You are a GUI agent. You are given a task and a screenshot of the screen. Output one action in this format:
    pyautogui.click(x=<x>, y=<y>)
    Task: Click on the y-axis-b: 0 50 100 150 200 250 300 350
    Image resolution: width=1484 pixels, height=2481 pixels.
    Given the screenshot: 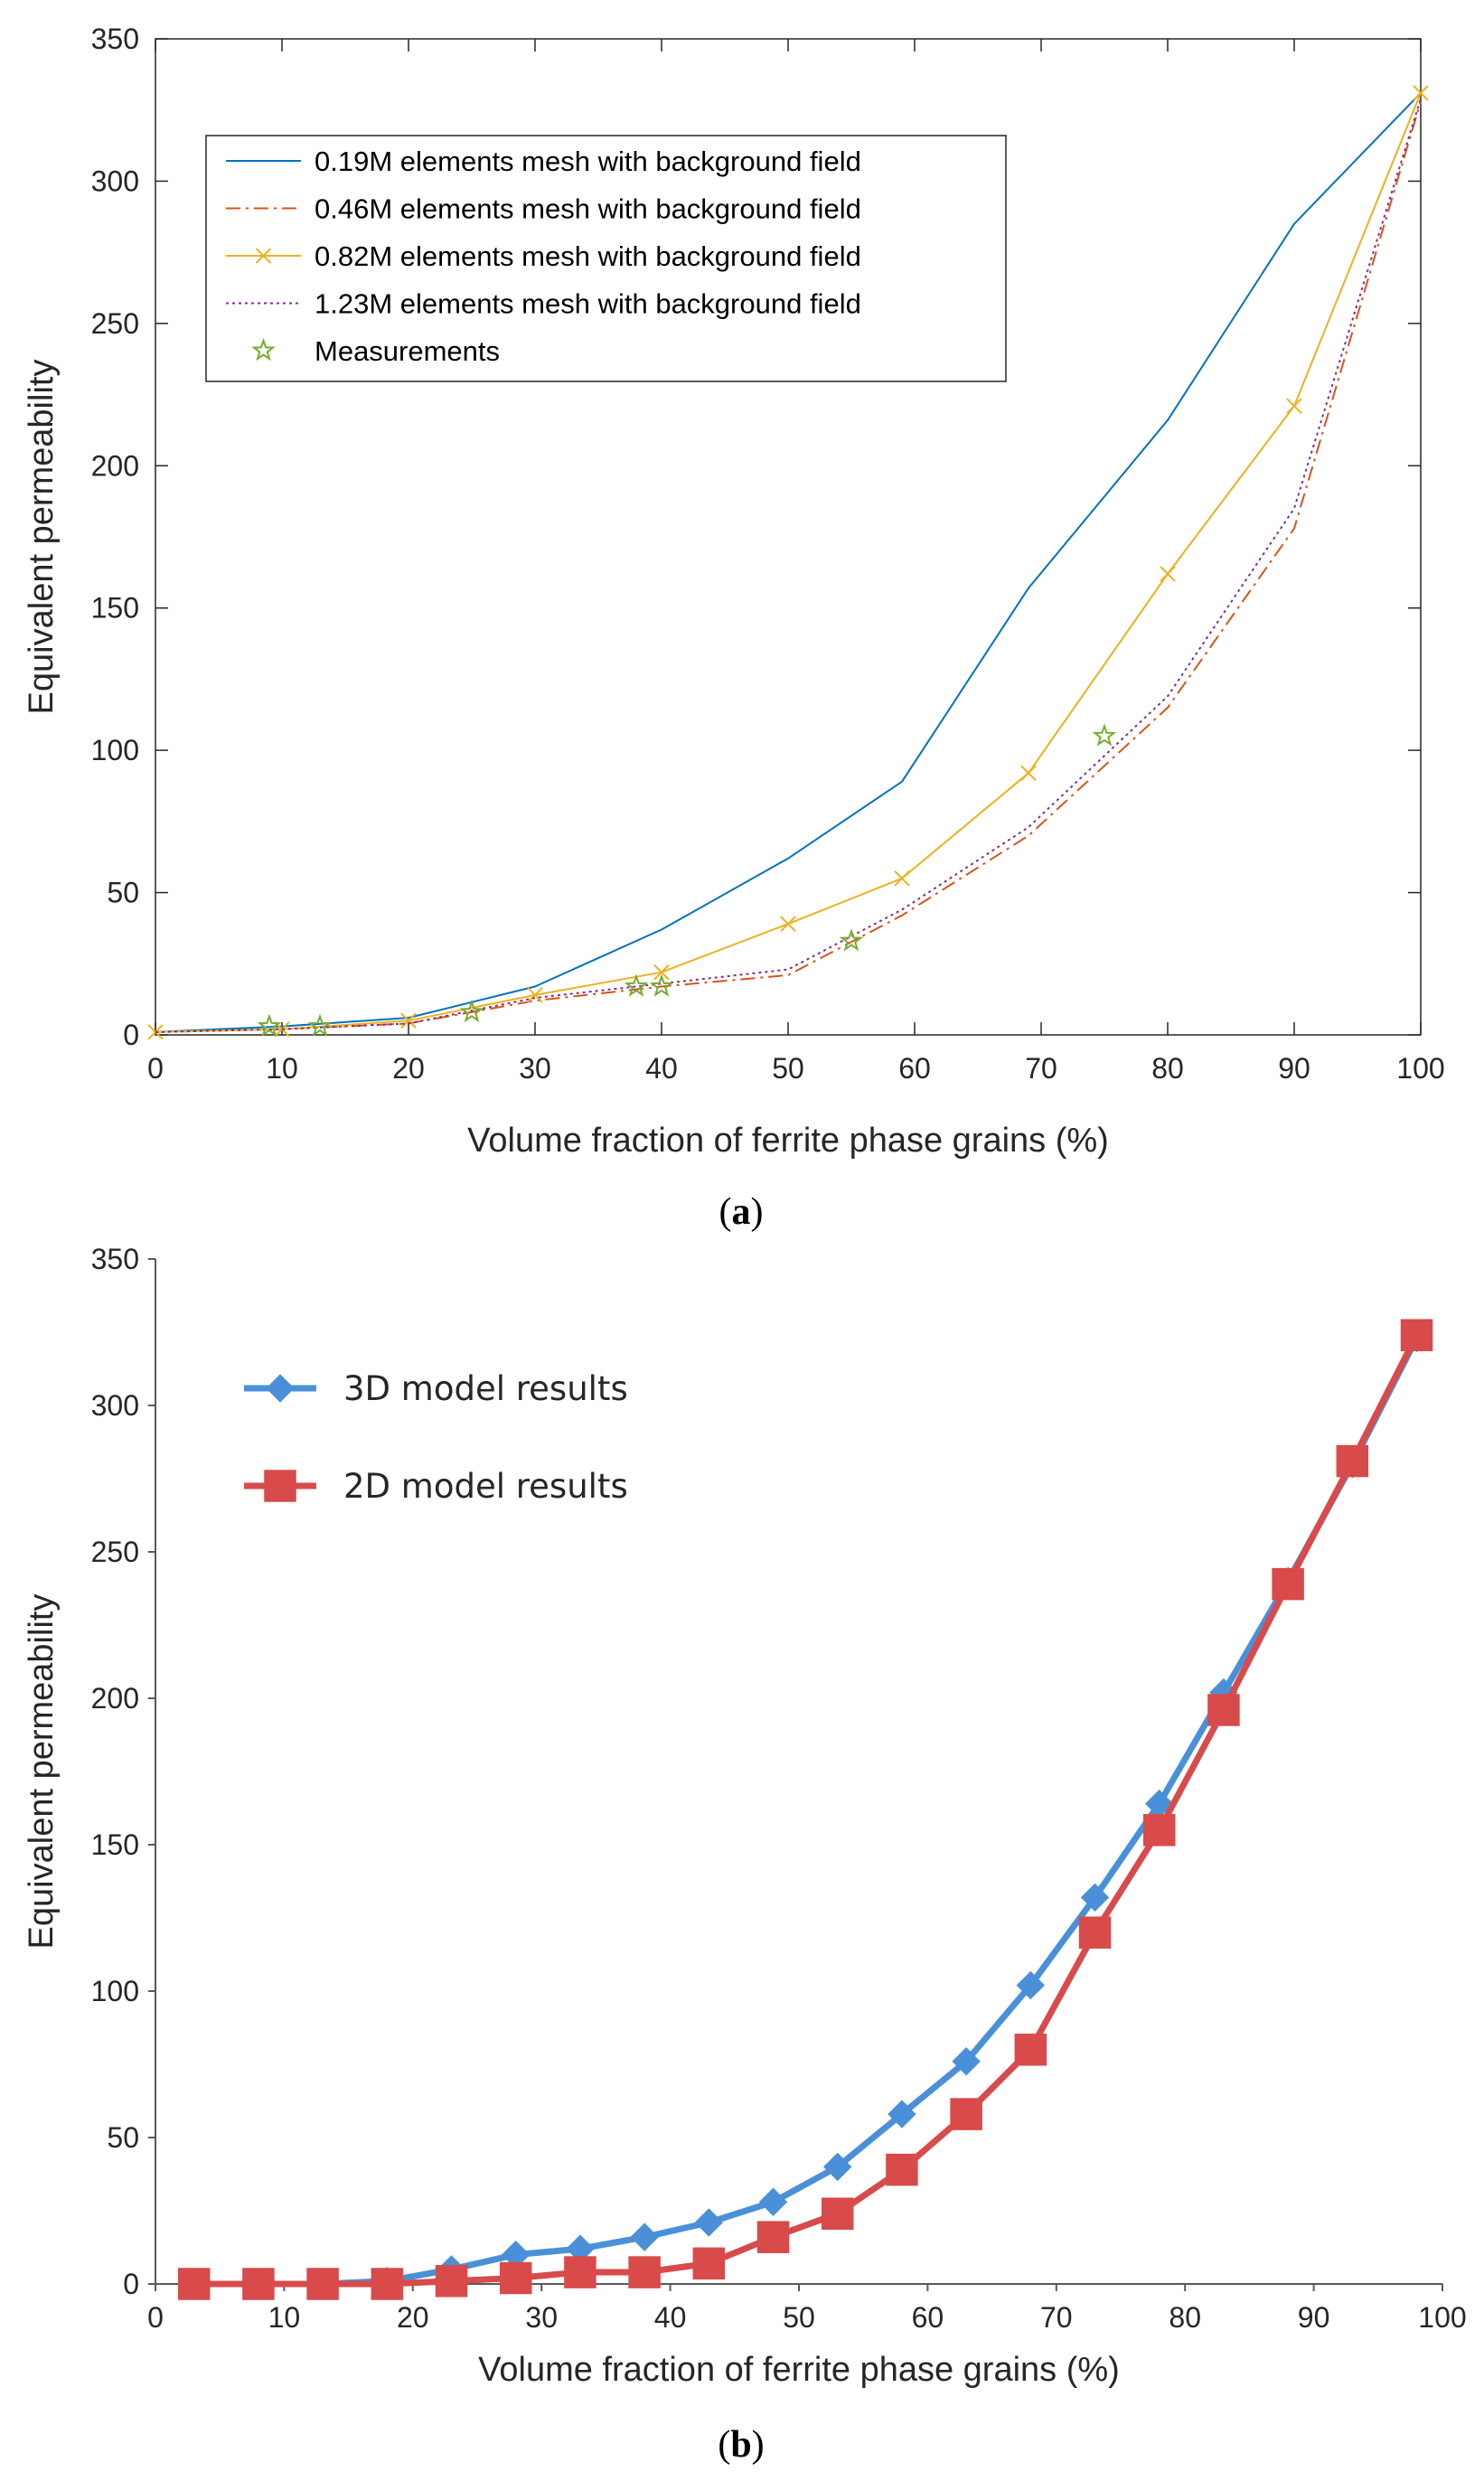 What is the action you would take?
    pyautogui.click(x=123, y=1771)
    